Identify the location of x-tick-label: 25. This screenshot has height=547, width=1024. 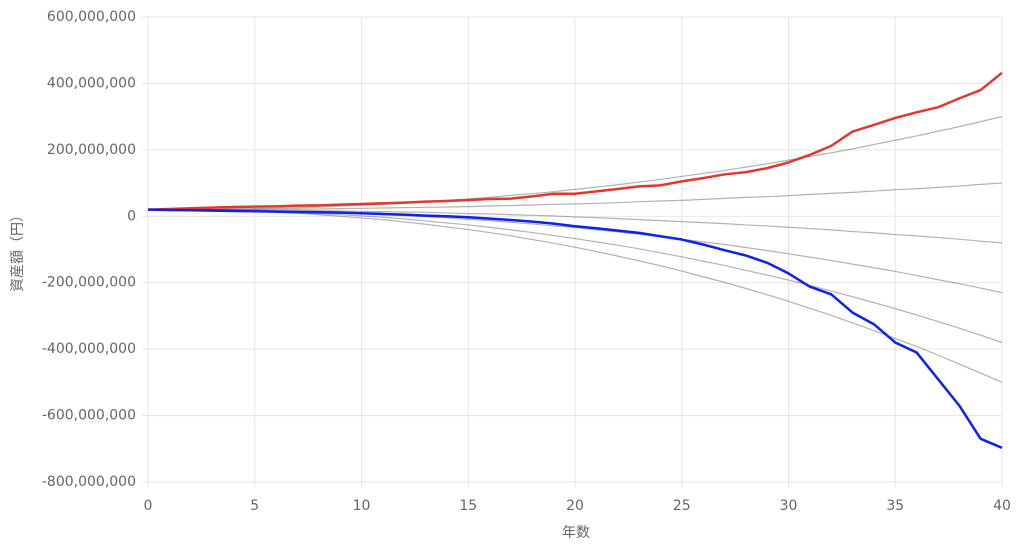
(682, 506).